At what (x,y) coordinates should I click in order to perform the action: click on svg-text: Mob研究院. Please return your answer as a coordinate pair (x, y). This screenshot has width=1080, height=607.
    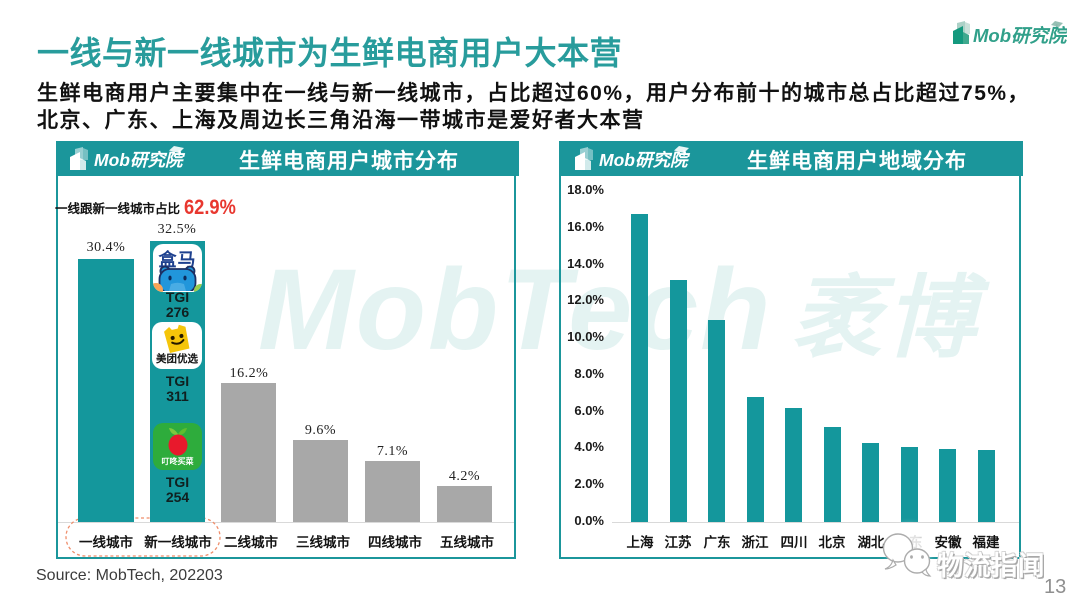
    Looking at the image, I should click on (1020, 35).